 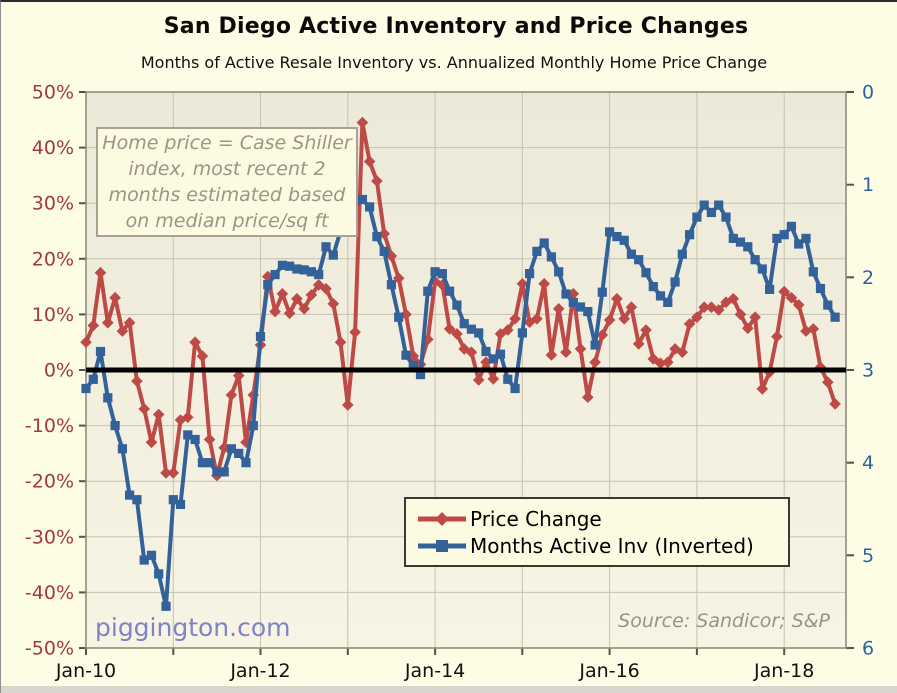 What do you see at coordinates (868, 185) in the screenshot?
I see `svg-text: 1` at bounding box center [868, 185].